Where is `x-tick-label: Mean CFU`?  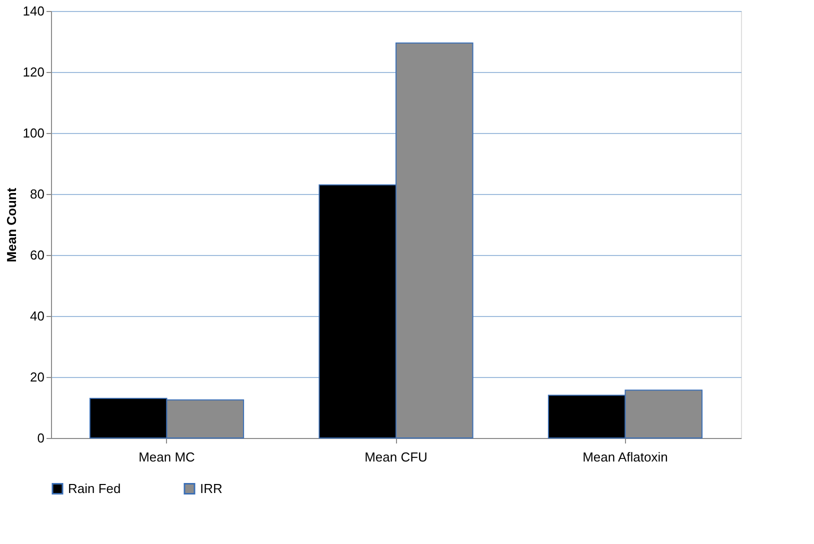
x-tick-label: Mean CFU is located at coordinates (396, 457).